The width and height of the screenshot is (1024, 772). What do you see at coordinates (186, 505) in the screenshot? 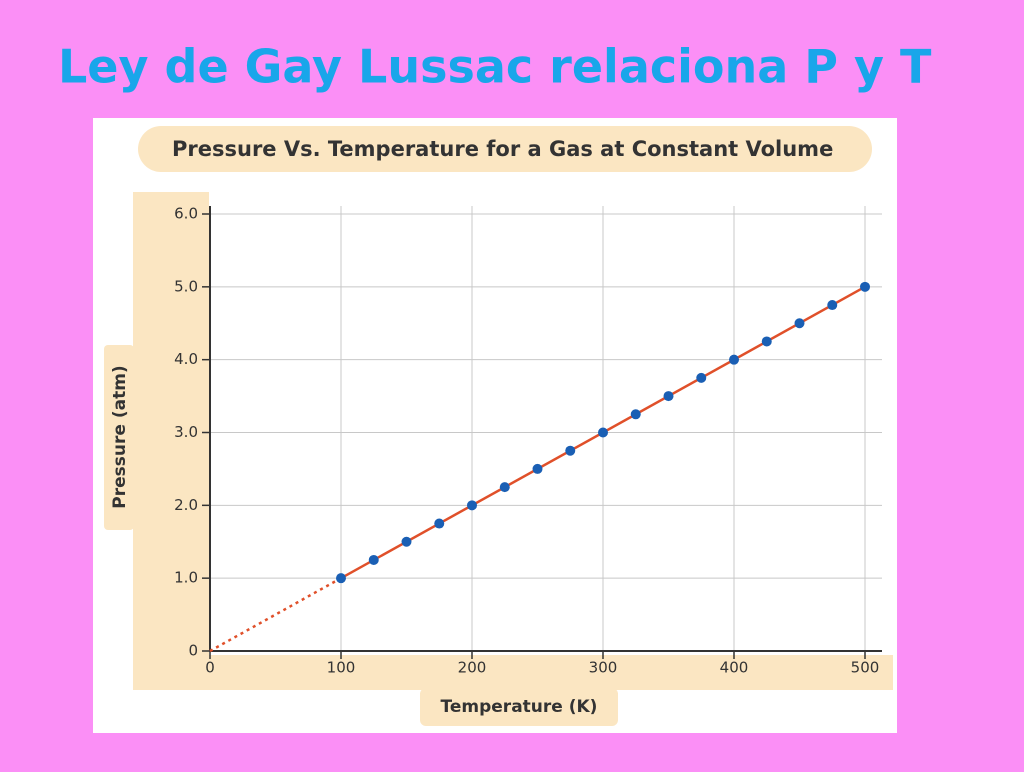
I see `y-tick-label: 2.0` at bounding box center [186, 505].